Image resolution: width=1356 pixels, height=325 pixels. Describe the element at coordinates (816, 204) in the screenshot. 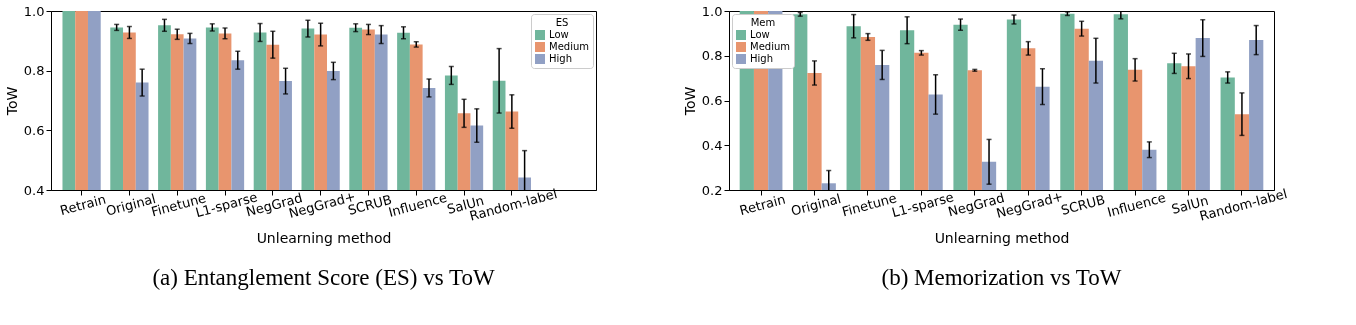

I see `x-tick-label: Original` at that location.